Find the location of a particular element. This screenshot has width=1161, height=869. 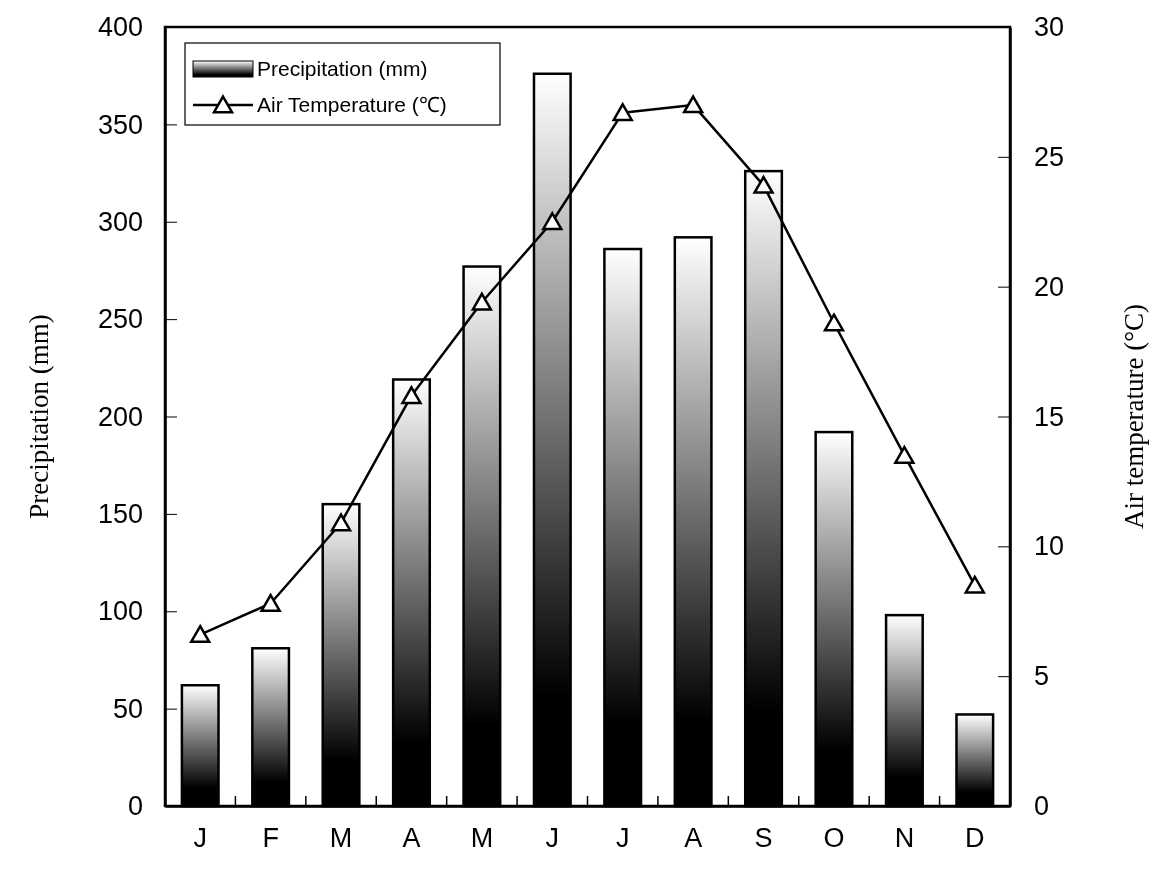

x-tick-label: D is located at coordinates (975, 838).